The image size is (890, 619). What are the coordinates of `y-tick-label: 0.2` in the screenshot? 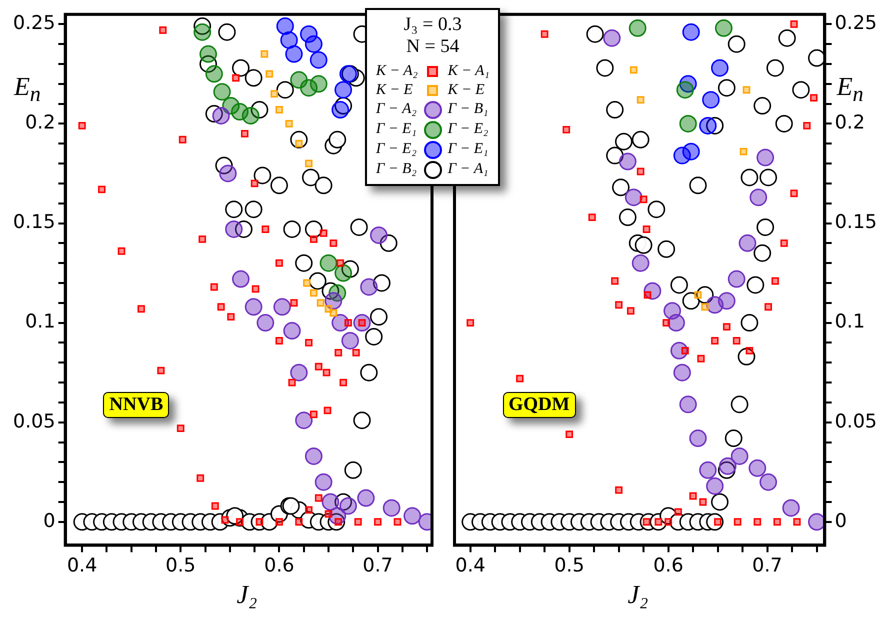 It's located at (40, 123).